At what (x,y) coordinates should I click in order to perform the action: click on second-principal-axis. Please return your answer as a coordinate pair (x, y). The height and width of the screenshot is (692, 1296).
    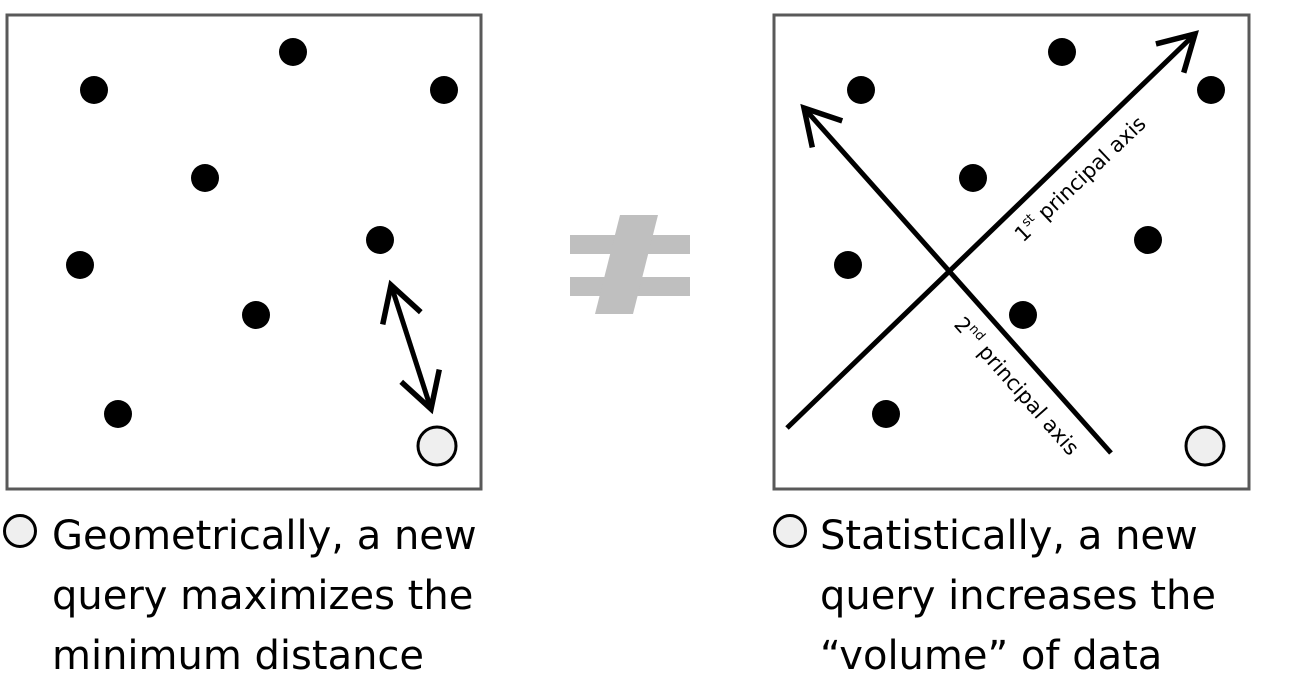
    Looking at the image, I should click on (956, 279).